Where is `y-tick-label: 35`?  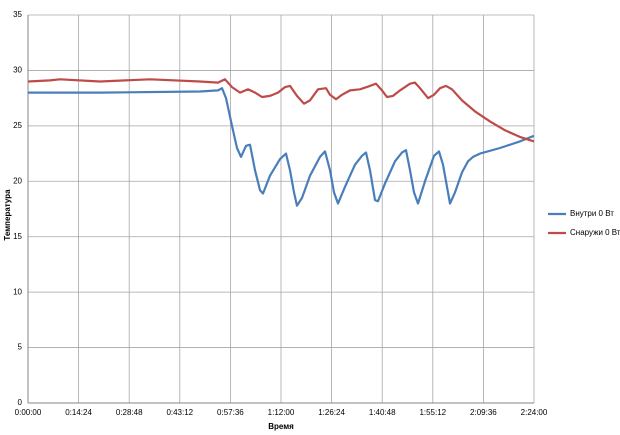 y-tick-label: 35 is located at coordinates (17, 14).